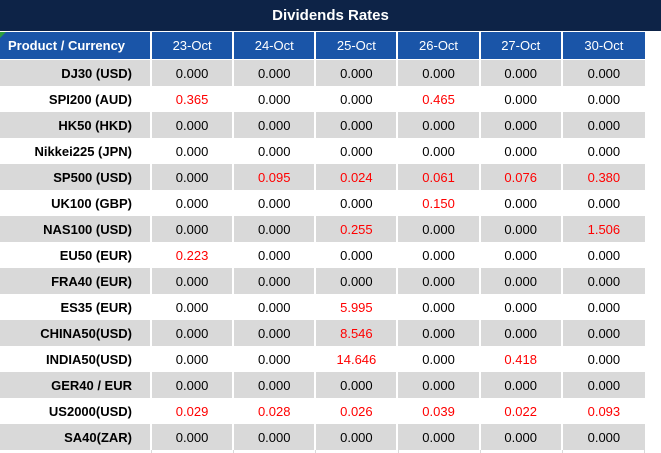 The image size is (661, 453). I want to click on product-cell: DJ30 (USD), so click(76, 73).